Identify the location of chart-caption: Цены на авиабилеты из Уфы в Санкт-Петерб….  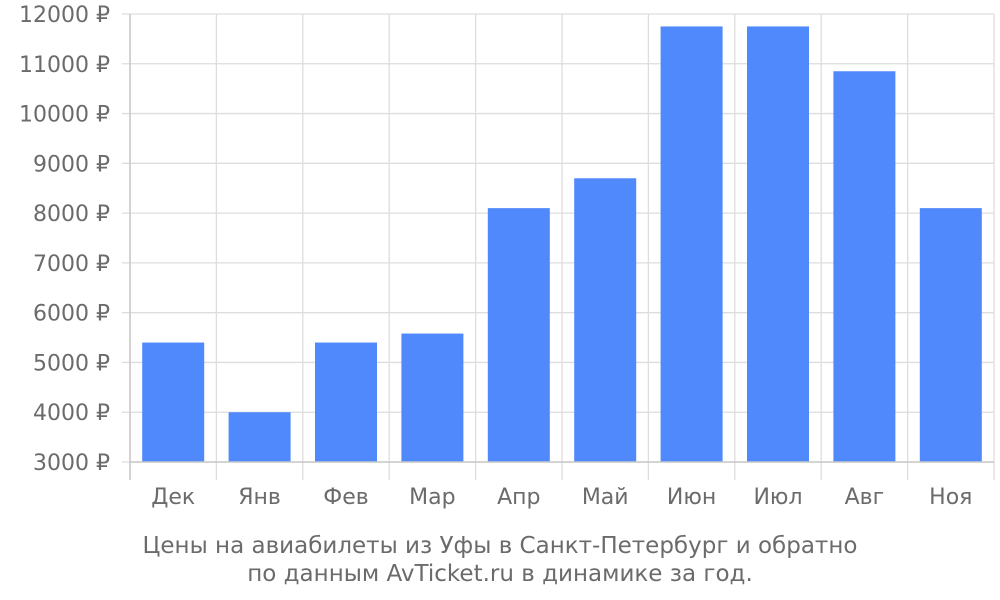
(500, 560).